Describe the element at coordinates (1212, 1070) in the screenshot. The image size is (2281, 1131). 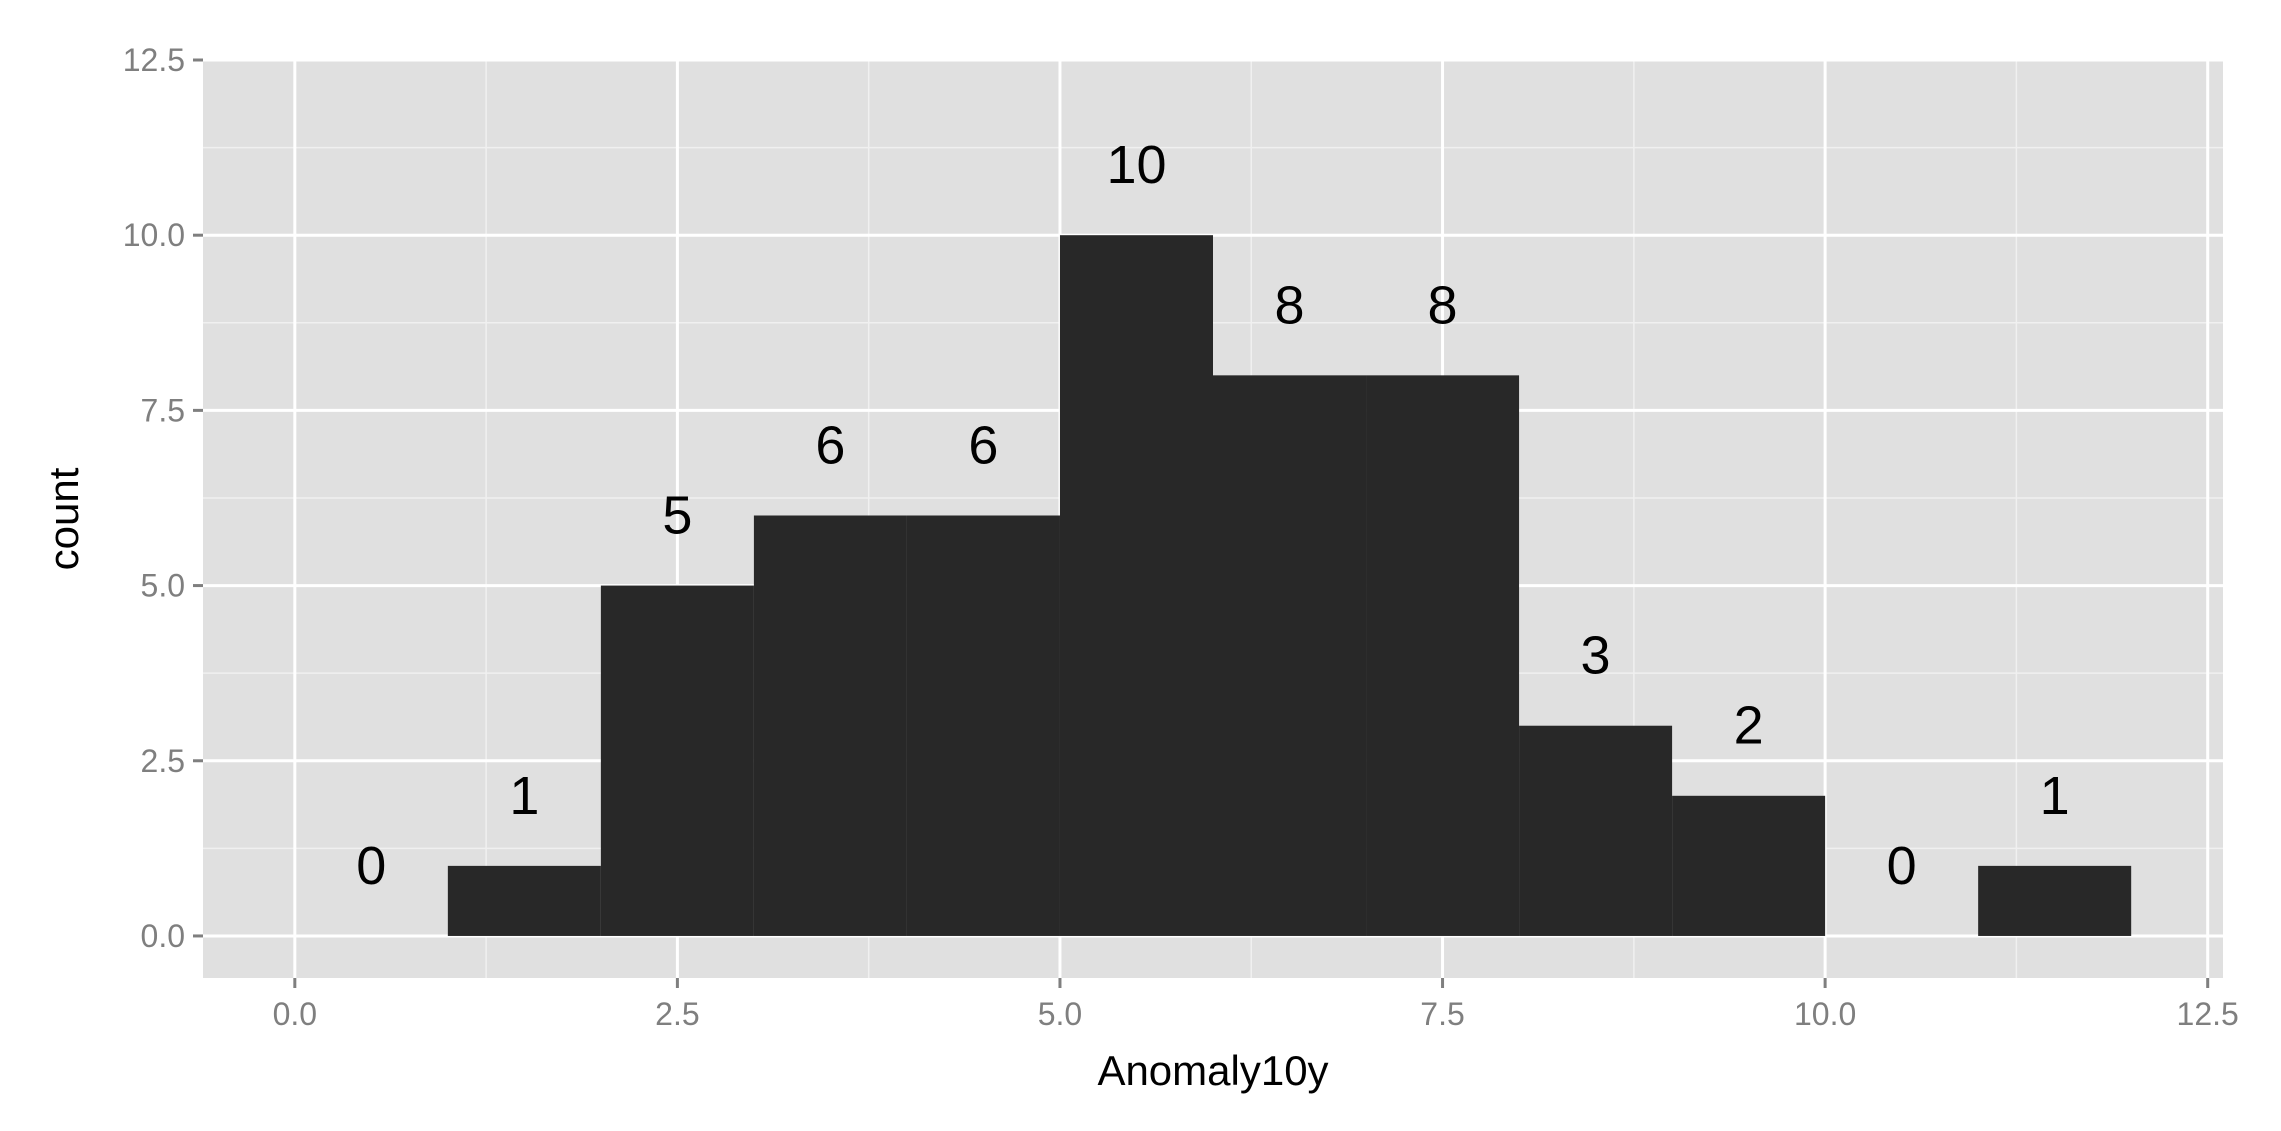
I see `x-axis-title: Anomaly10y` at that location.